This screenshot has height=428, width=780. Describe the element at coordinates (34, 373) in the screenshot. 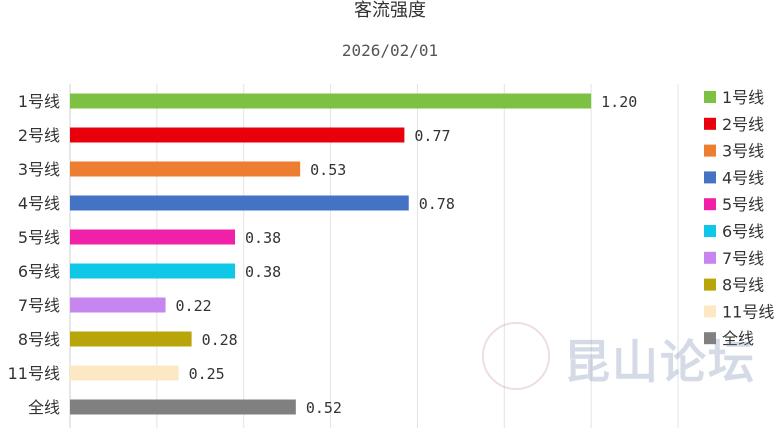

I see `category-label: 11号线` at that location.